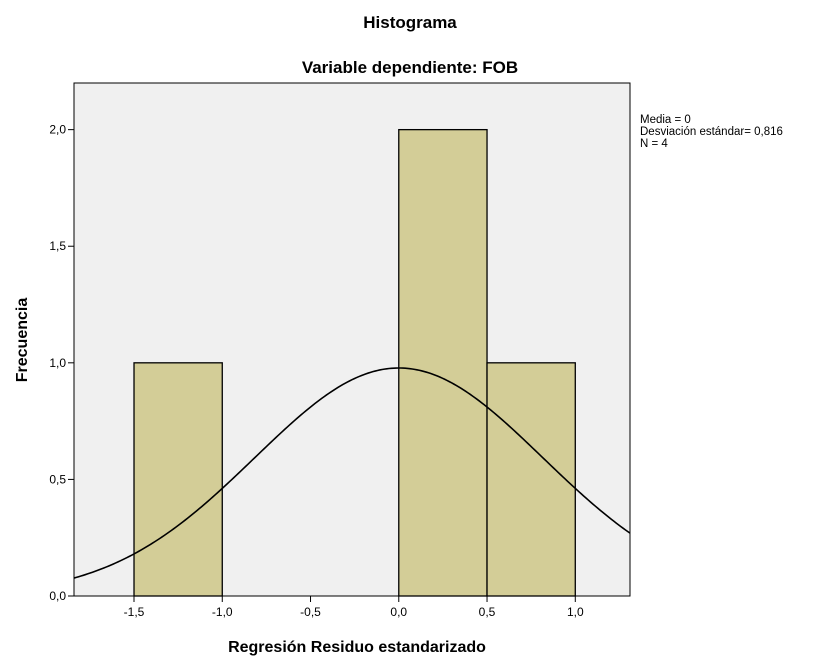  I want to click on x-tick-label: -0,5, so click(310, 612).